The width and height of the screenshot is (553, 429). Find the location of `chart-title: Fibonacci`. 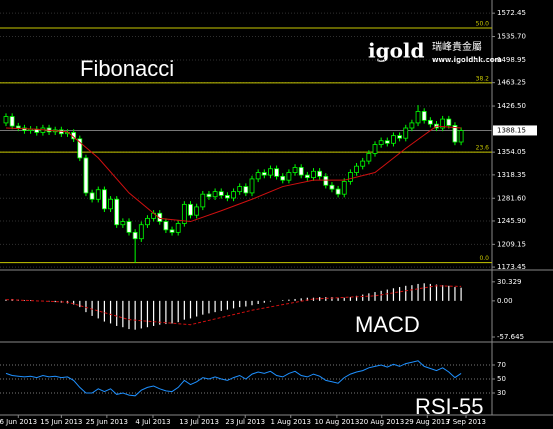

chart-title: Fibonacci is located at coordinates (127, 68).